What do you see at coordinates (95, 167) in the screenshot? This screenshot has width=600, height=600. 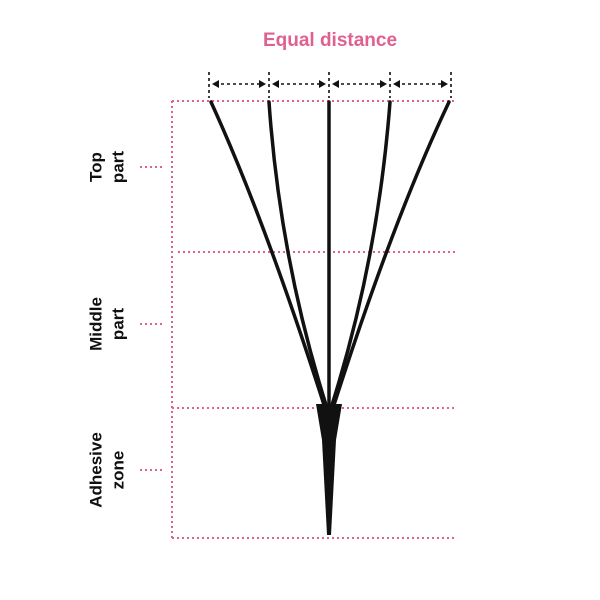 I see `label-line: Top` at bounding box center [95, 167].